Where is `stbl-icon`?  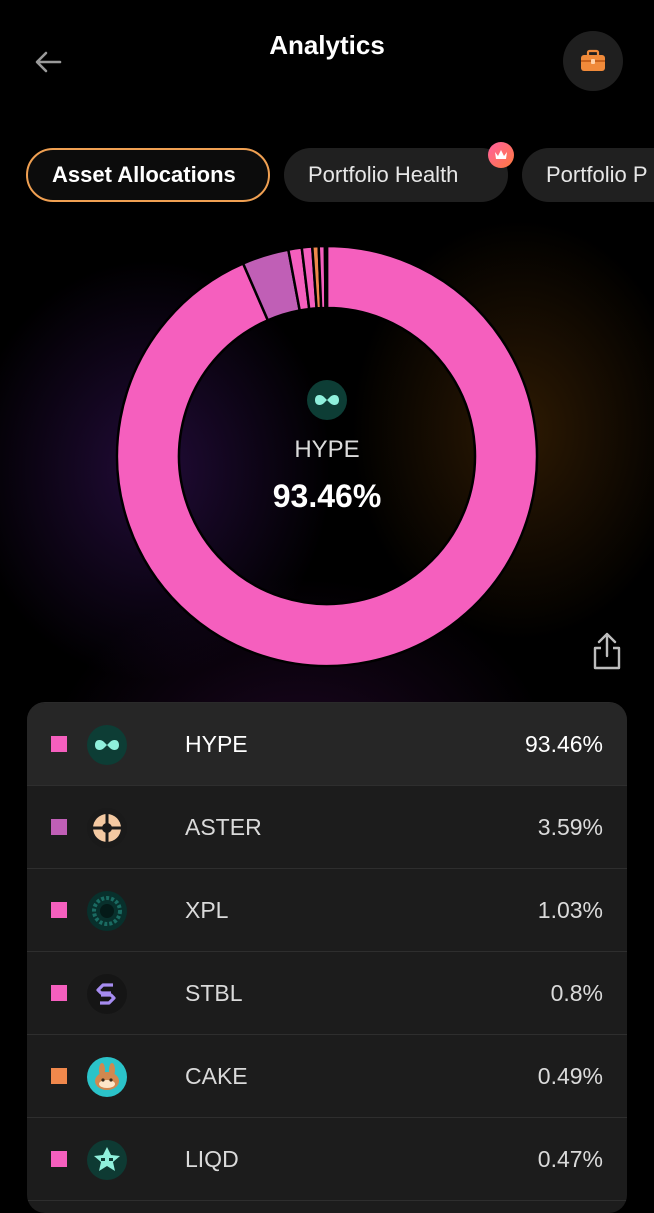 stbl-icon is located at coordinates (107, 994).